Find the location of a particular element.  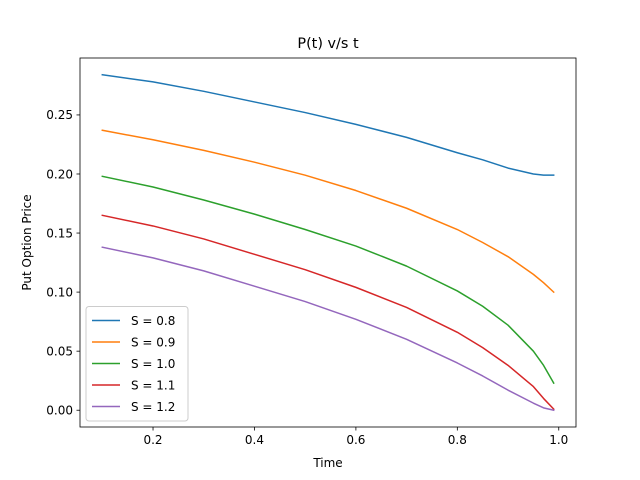

x-tick-label: 0.6 is located at coordinates (355, 440).